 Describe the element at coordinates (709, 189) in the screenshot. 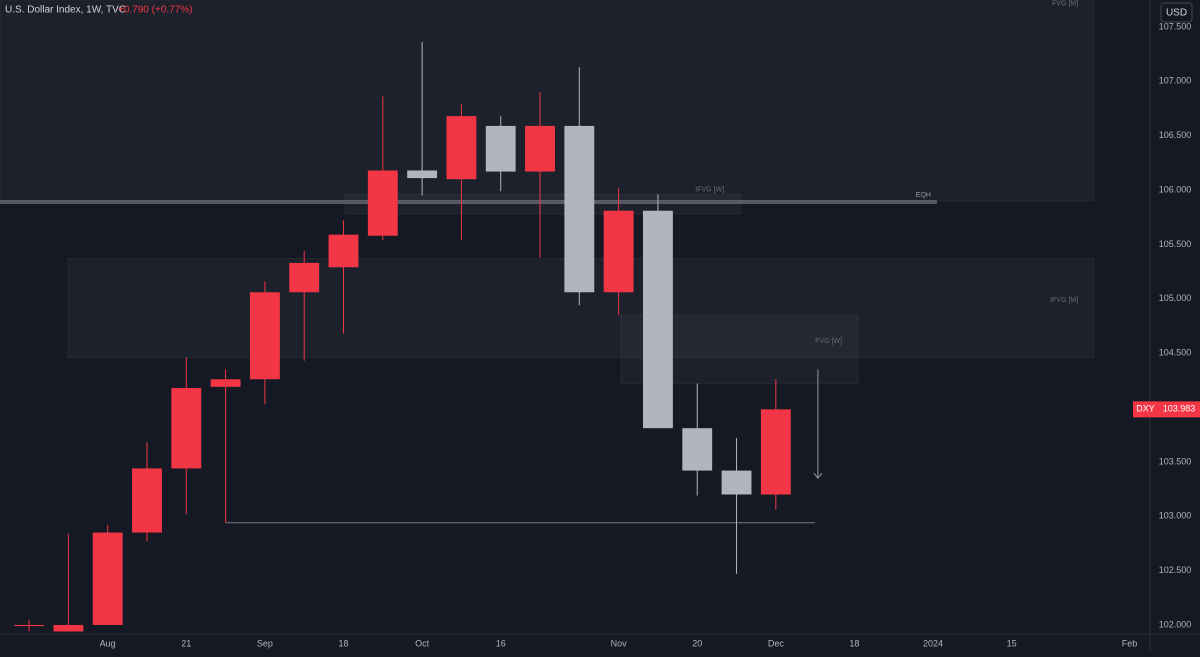

I see `zone-label: IFVG [W]` at that location.